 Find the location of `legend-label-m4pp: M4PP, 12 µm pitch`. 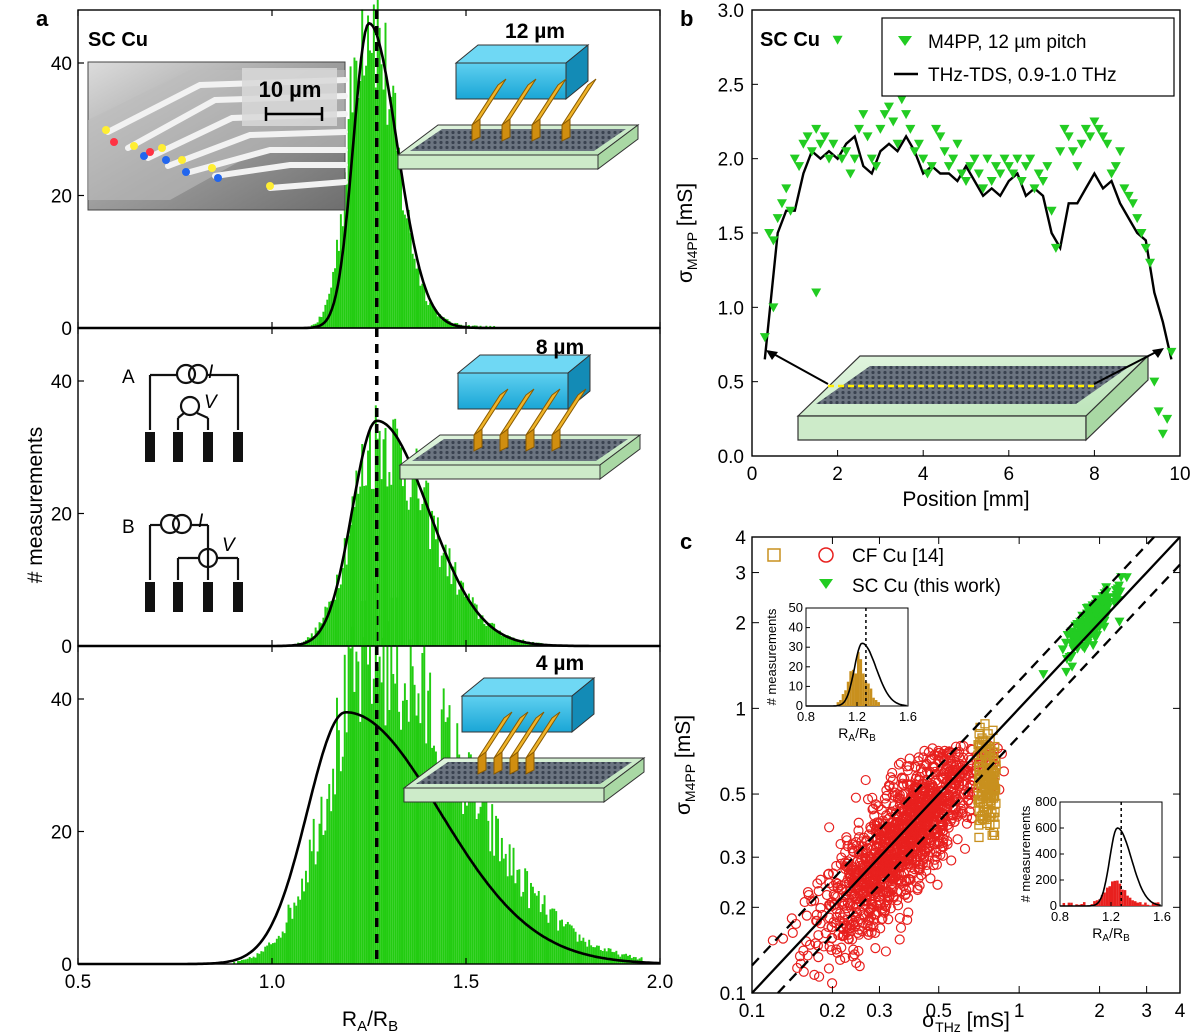

legend-label-m4pp: M4PP, 12 µm pitch is located at coordinates (1007, 42).